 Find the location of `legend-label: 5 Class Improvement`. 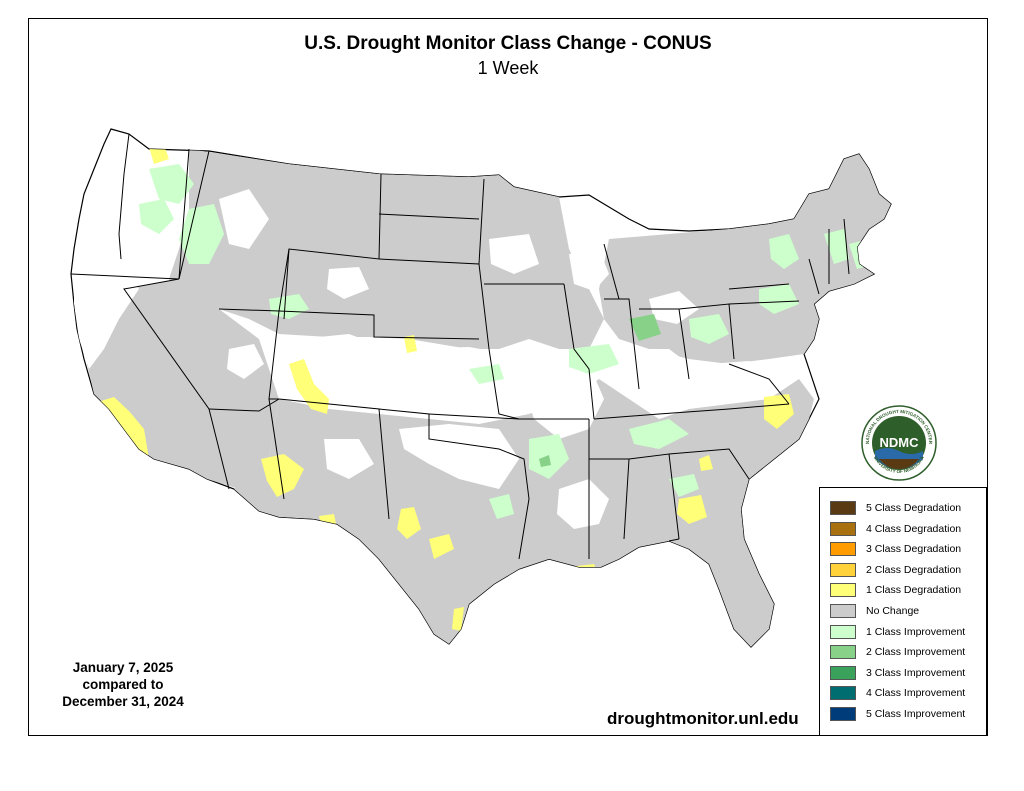

legend-label: 5 Class Improvement is located at coordinates (916, 714).